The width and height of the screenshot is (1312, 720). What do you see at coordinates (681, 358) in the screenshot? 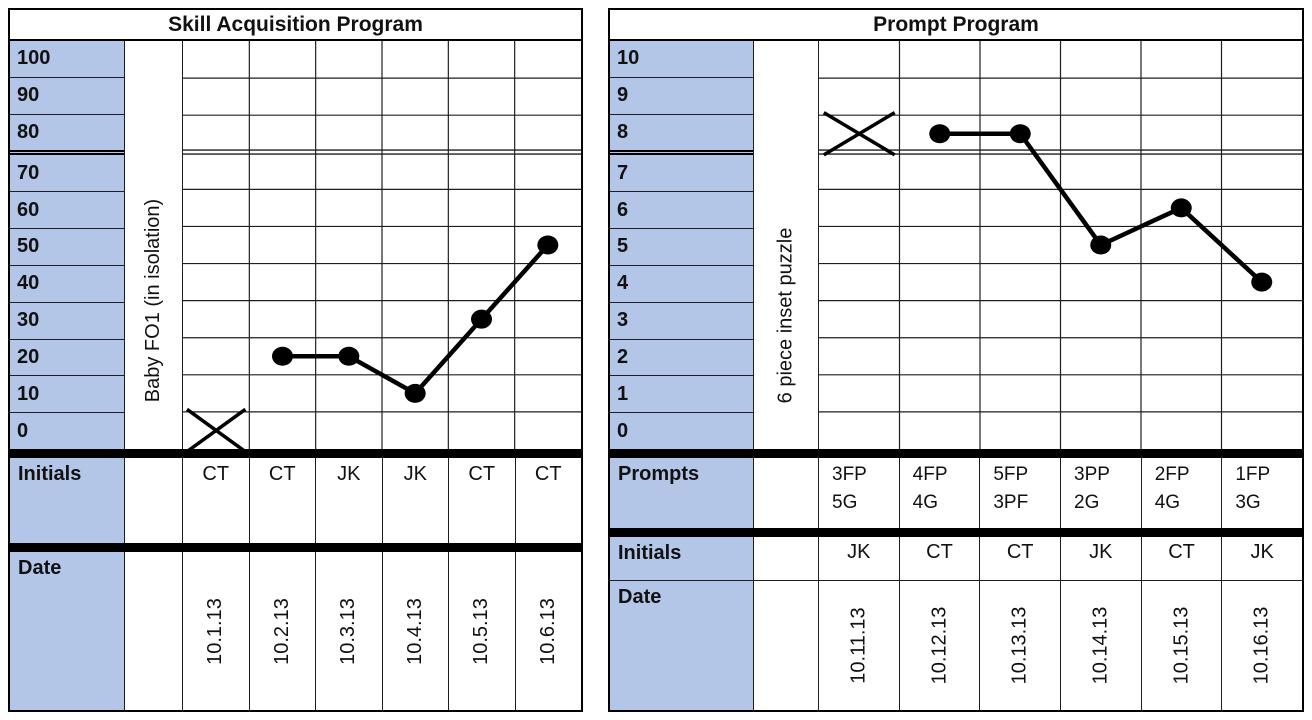
I see `y-tick: 2` at bounding box center [681, 358].